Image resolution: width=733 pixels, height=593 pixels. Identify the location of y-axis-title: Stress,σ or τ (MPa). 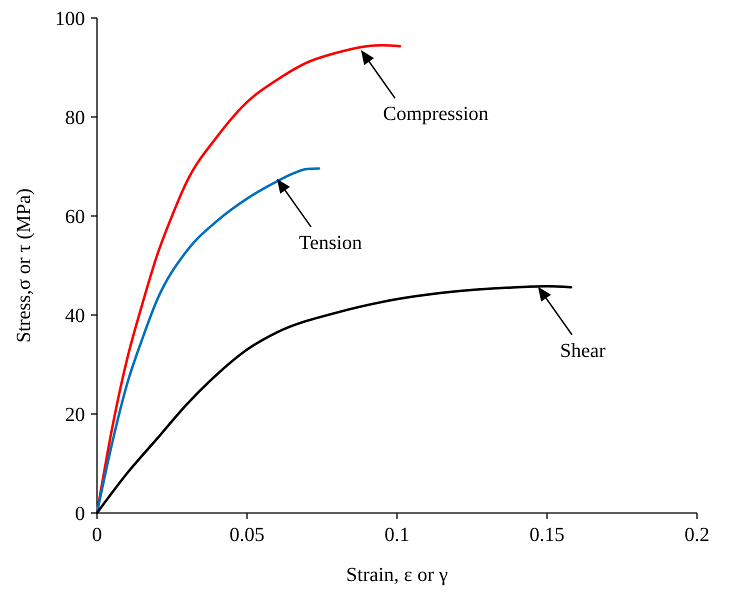
(24, 265).